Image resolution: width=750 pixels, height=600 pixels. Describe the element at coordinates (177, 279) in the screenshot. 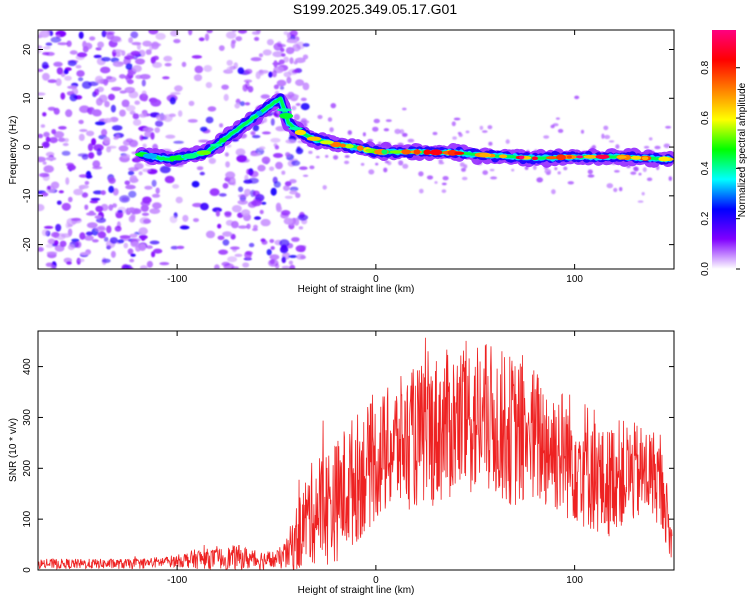

I see `spectrogram-xtick-label: -100` at that location.